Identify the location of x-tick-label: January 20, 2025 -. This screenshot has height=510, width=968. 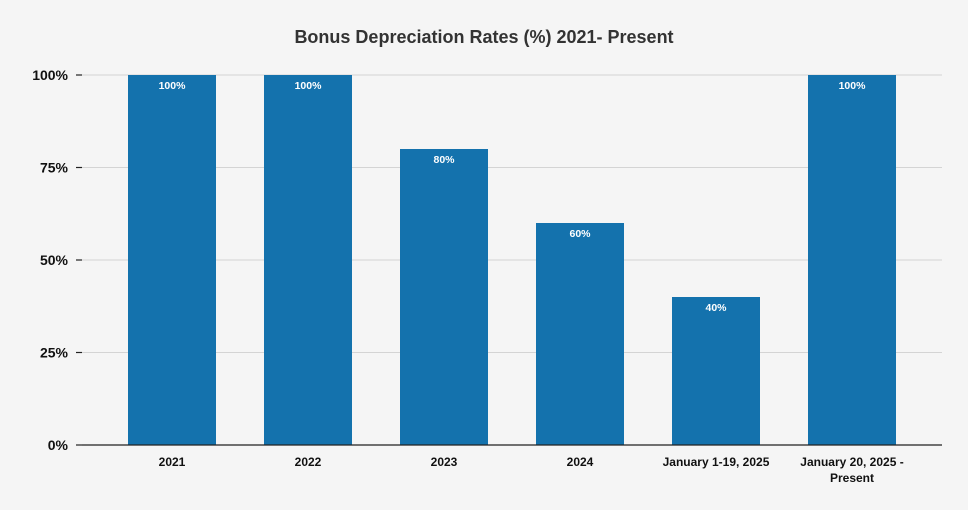
(851, 462).